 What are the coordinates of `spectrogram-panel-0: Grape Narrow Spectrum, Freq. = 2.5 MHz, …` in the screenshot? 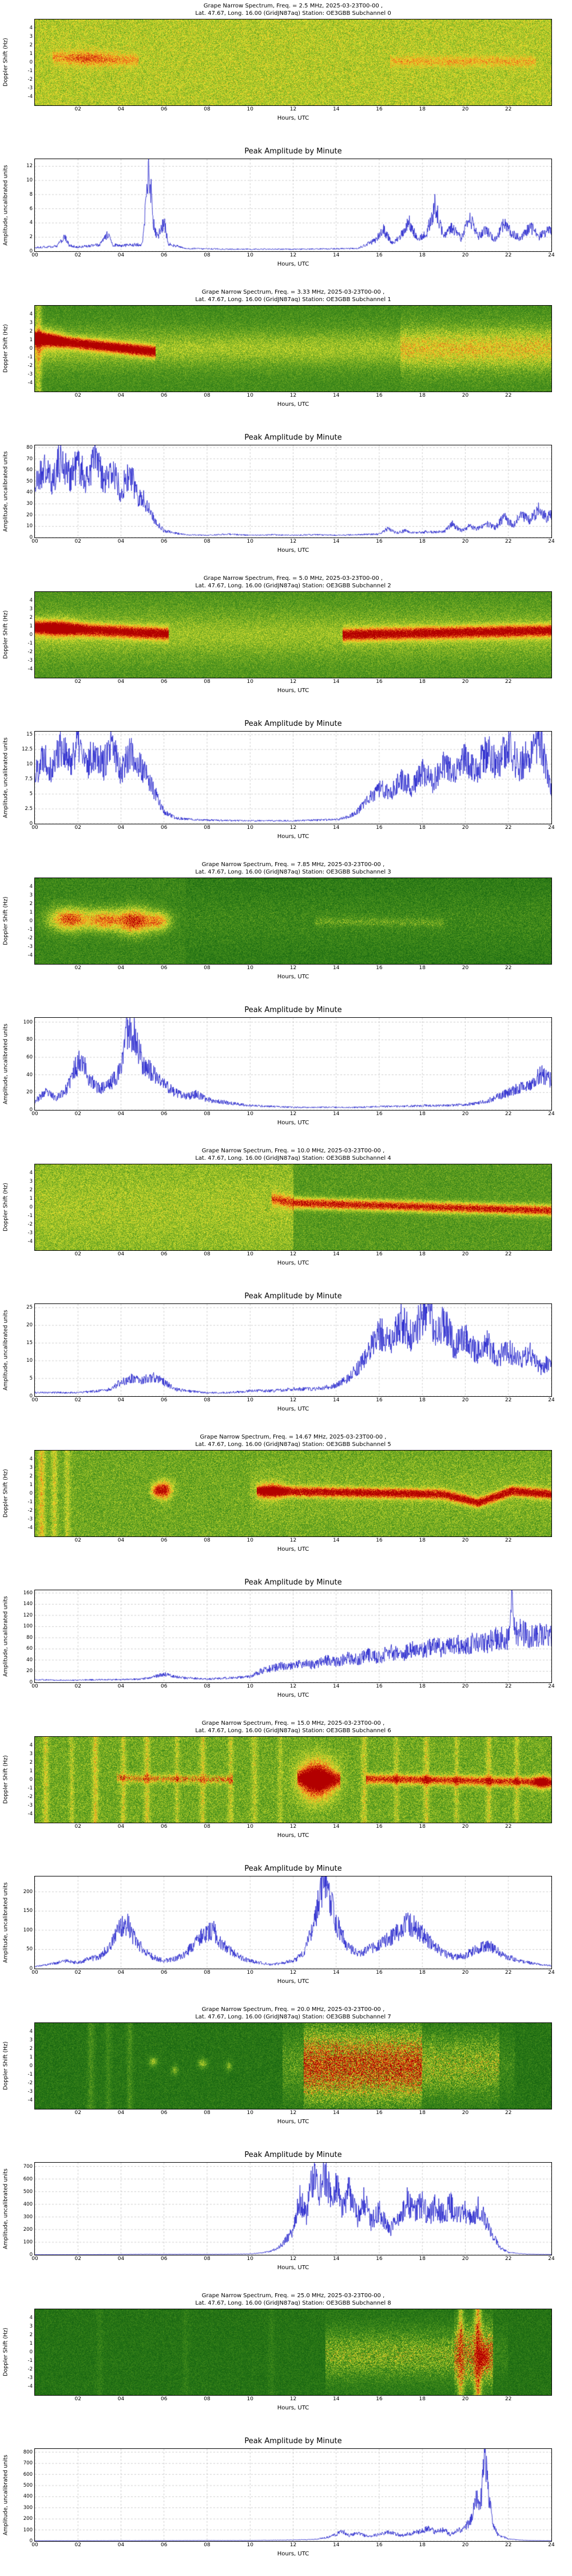 It's located at (286, 71).